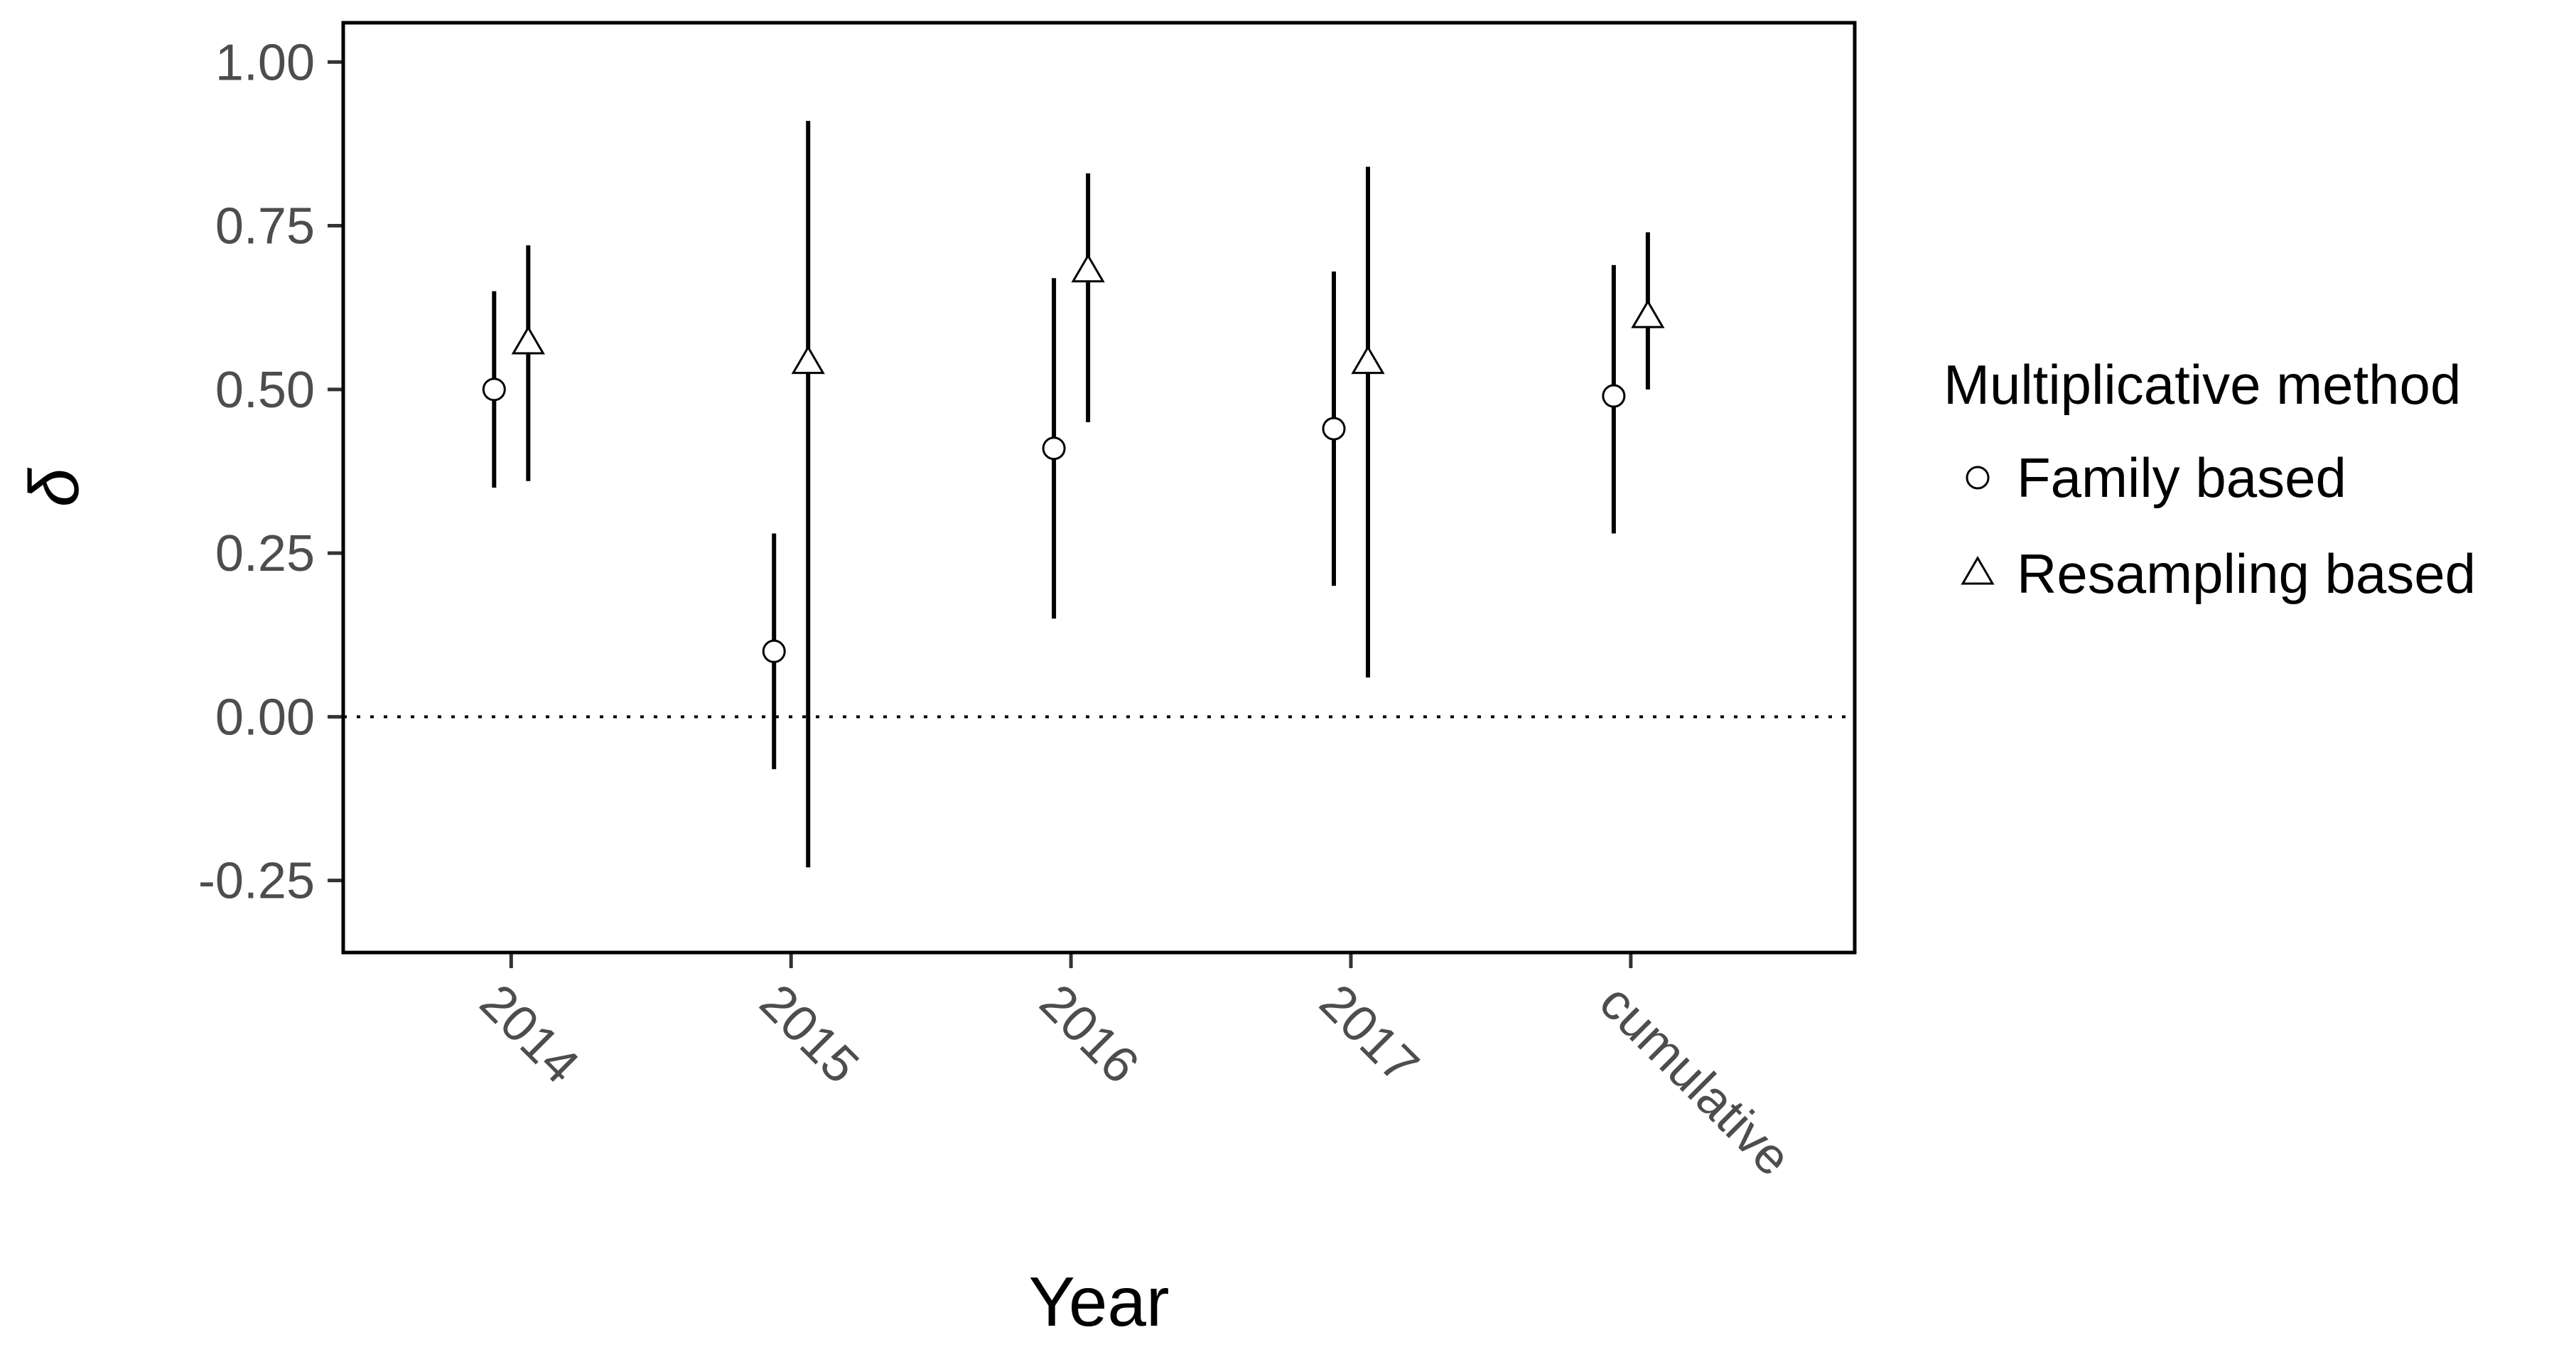 This screenshot has width=2576, height=1352. I want to click on x-axis-title: Year, so click(1098, 1302).